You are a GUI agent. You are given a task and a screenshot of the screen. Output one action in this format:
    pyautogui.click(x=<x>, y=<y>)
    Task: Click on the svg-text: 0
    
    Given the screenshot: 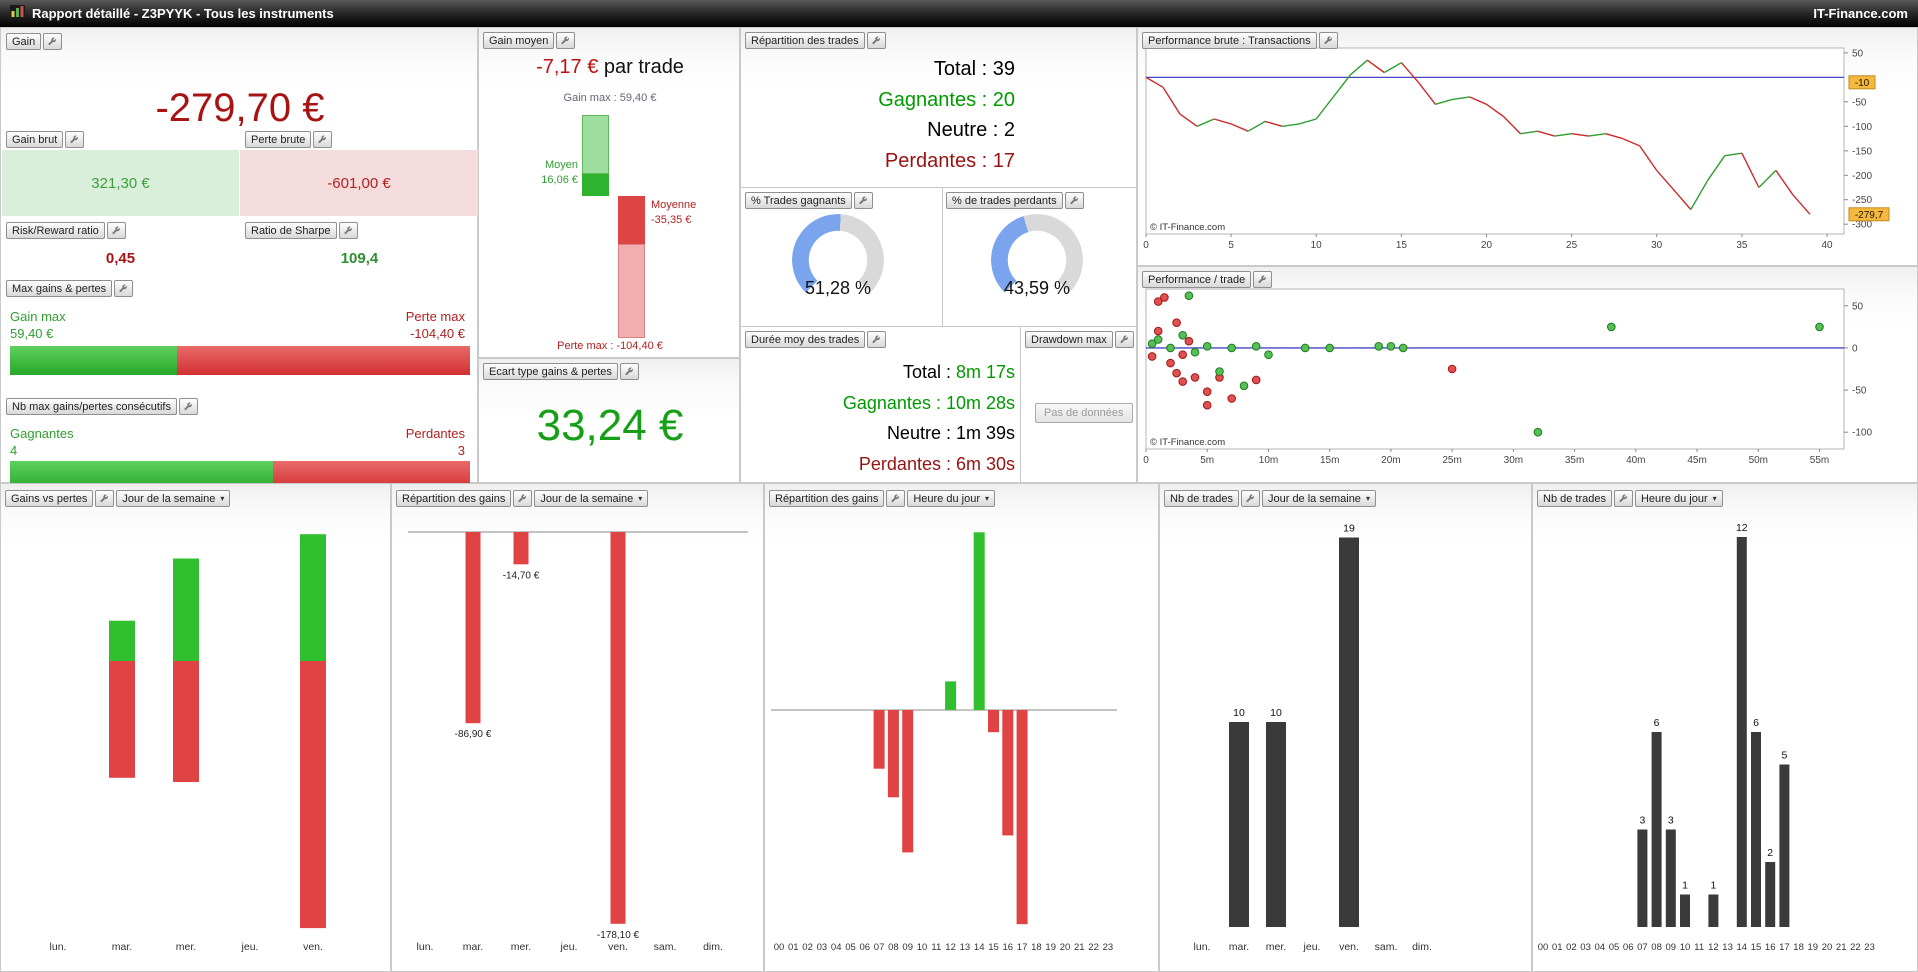 What is the action you would take?
    pyautogui.click(x=1146, y=460)
    